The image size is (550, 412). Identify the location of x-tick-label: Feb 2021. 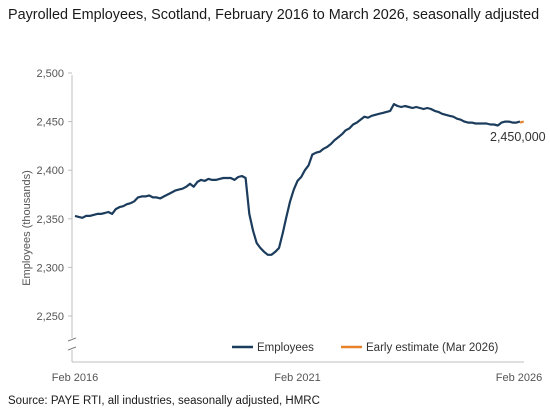
(297, 378).